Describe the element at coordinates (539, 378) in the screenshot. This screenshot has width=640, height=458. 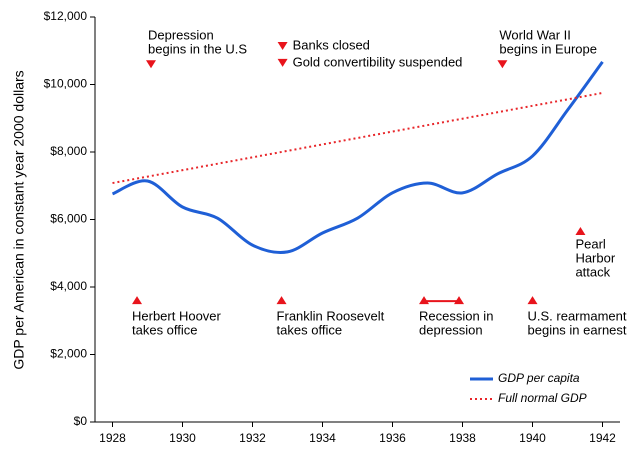
I see `legend-label: GDP per capita` at that location.